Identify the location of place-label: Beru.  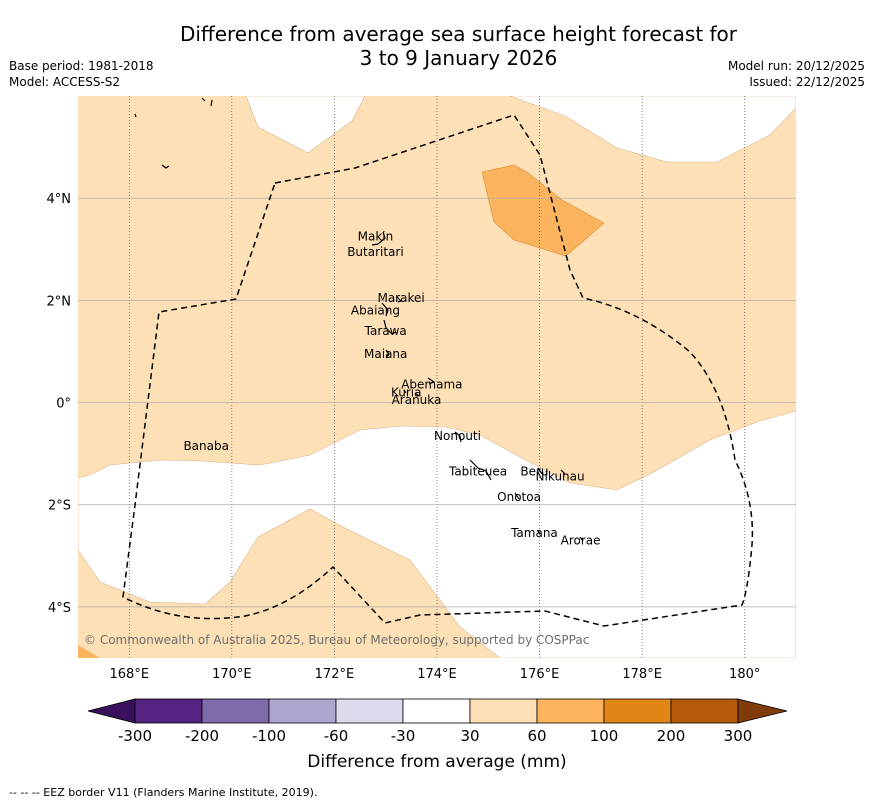
(534, 472).